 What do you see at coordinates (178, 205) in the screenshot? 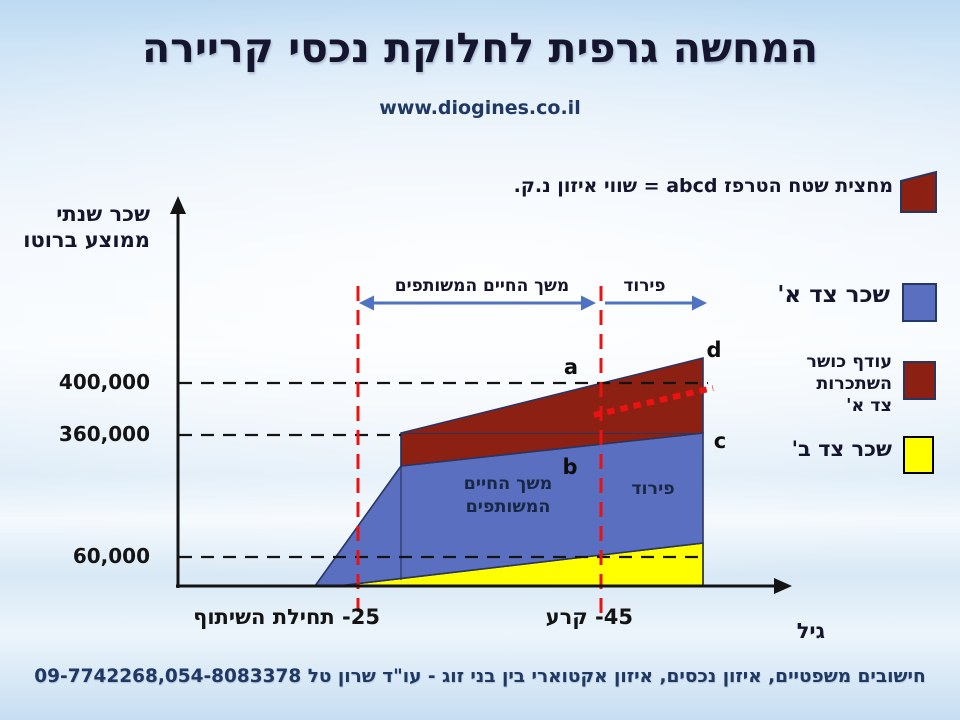
I see `y-axis-arrowhead` at bounding box center [178, 205].